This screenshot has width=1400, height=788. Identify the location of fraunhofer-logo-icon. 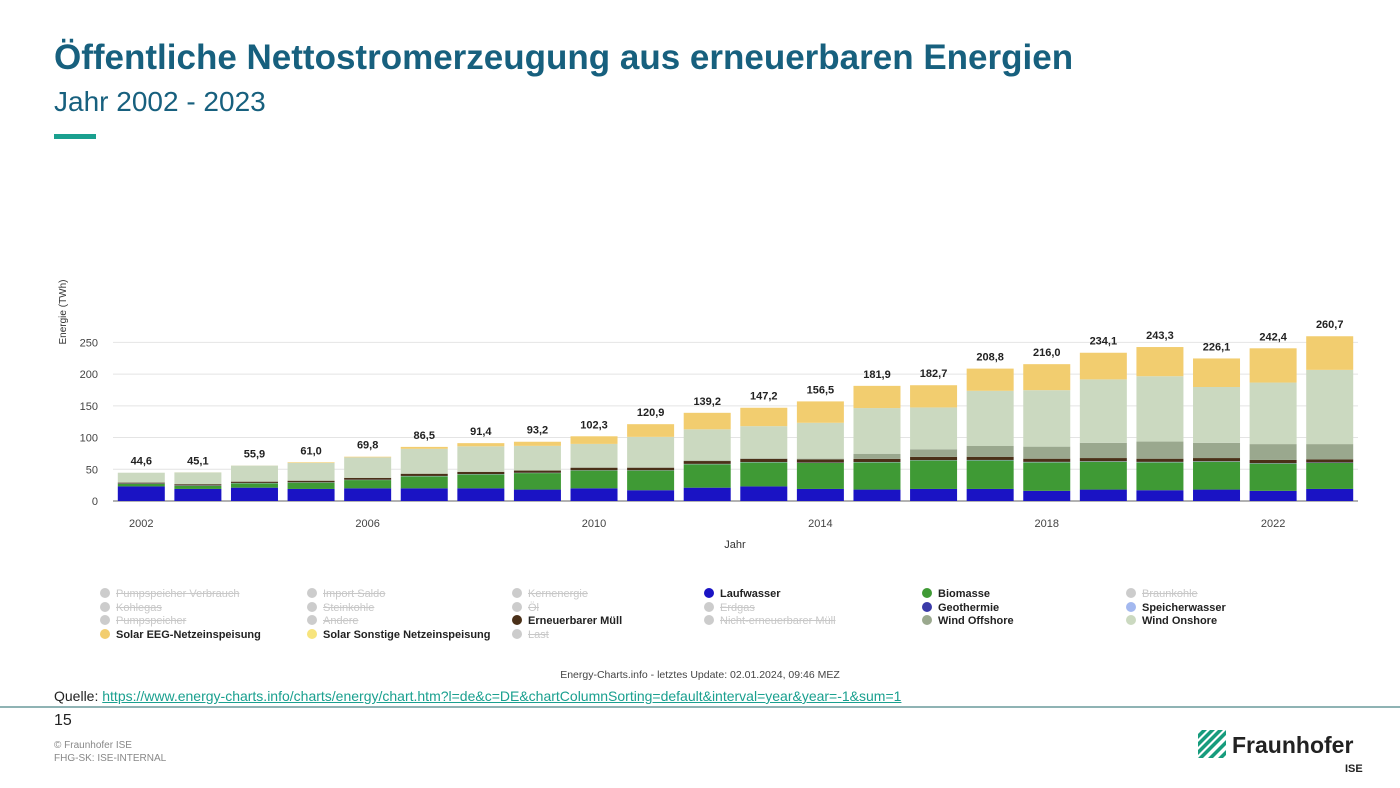
(1212, 744).